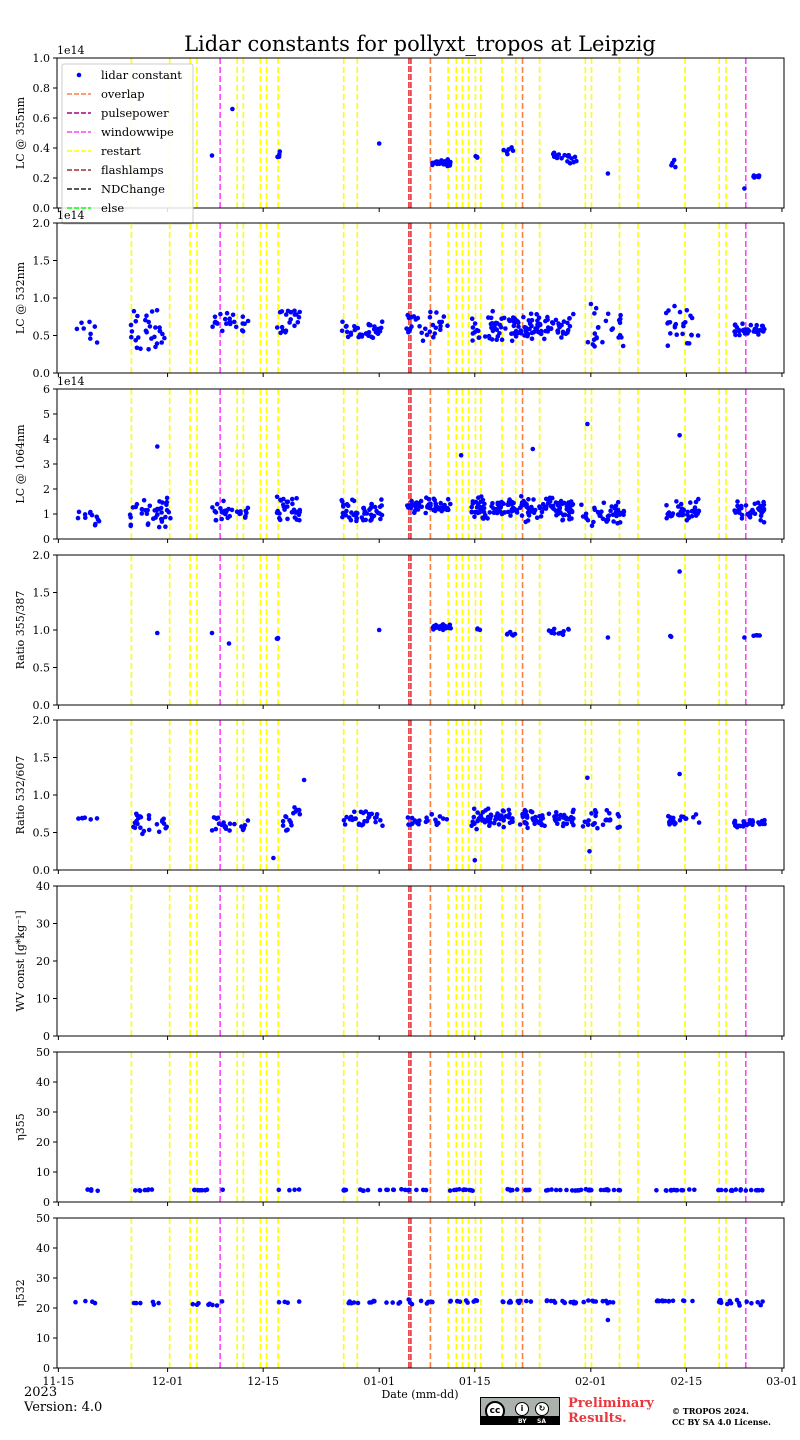  What do you see at coordinates (42, 705) in the screenshot?
I see `y-tick-label: 0.0` at bounding box center [42, 705].